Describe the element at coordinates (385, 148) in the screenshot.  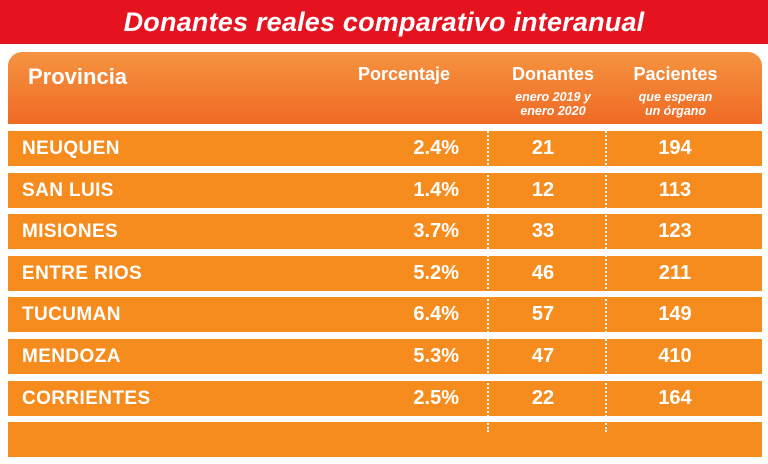
I see `table-row: NEUQUEN 2.4% 21 194` at that location.